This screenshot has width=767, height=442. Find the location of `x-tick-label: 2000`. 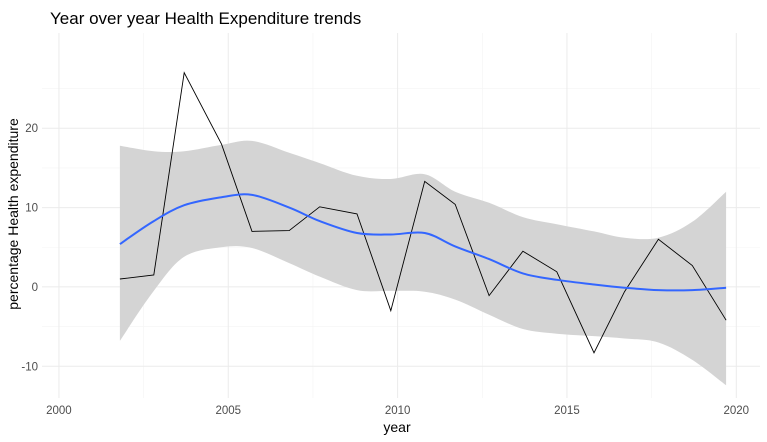

x-tick-label: 2000 is located at coordinates (59, 411).